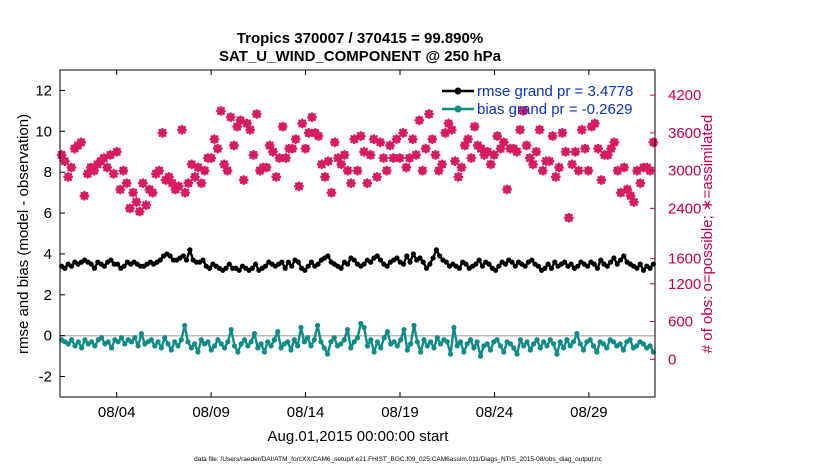  Describe the element at coordinates (360, 38) in the screenshot. I see `chart-title: Tropics 370007 / 370415 = 99.890%` at that location.